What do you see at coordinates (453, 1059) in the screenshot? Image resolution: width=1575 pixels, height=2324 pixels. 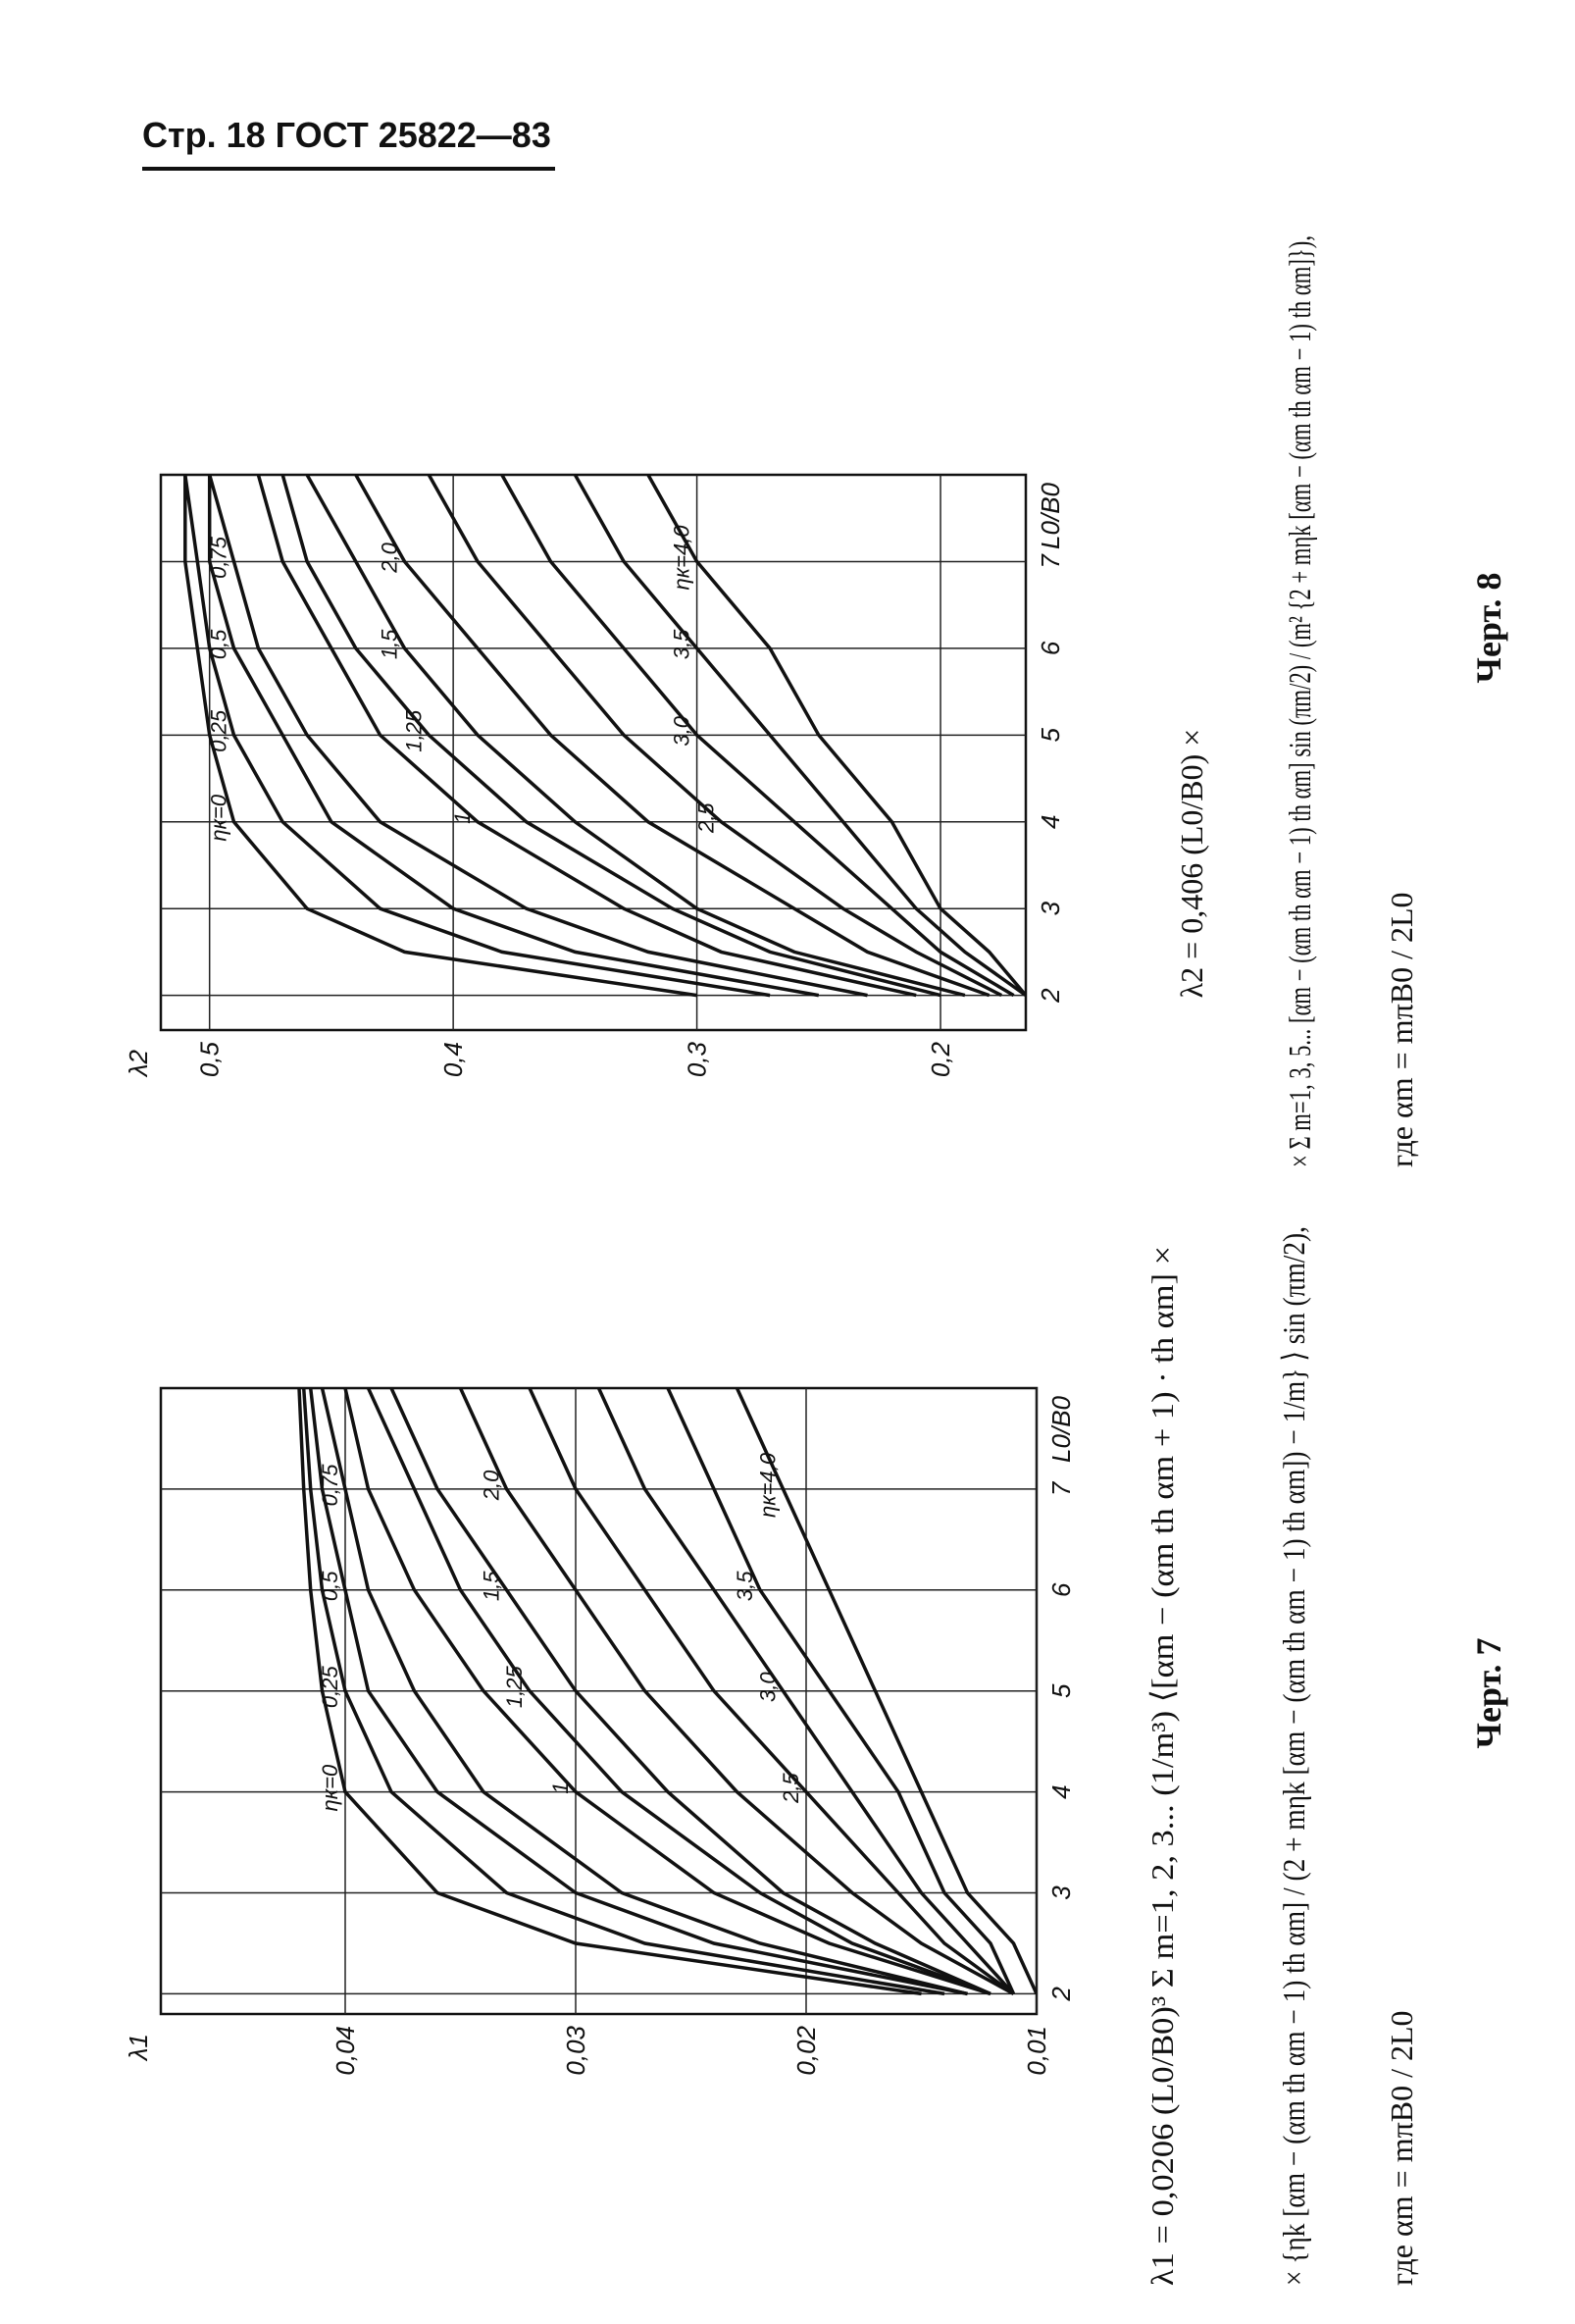 I see `y-tick-label: 0,4` at bounding box center [453, 1059].